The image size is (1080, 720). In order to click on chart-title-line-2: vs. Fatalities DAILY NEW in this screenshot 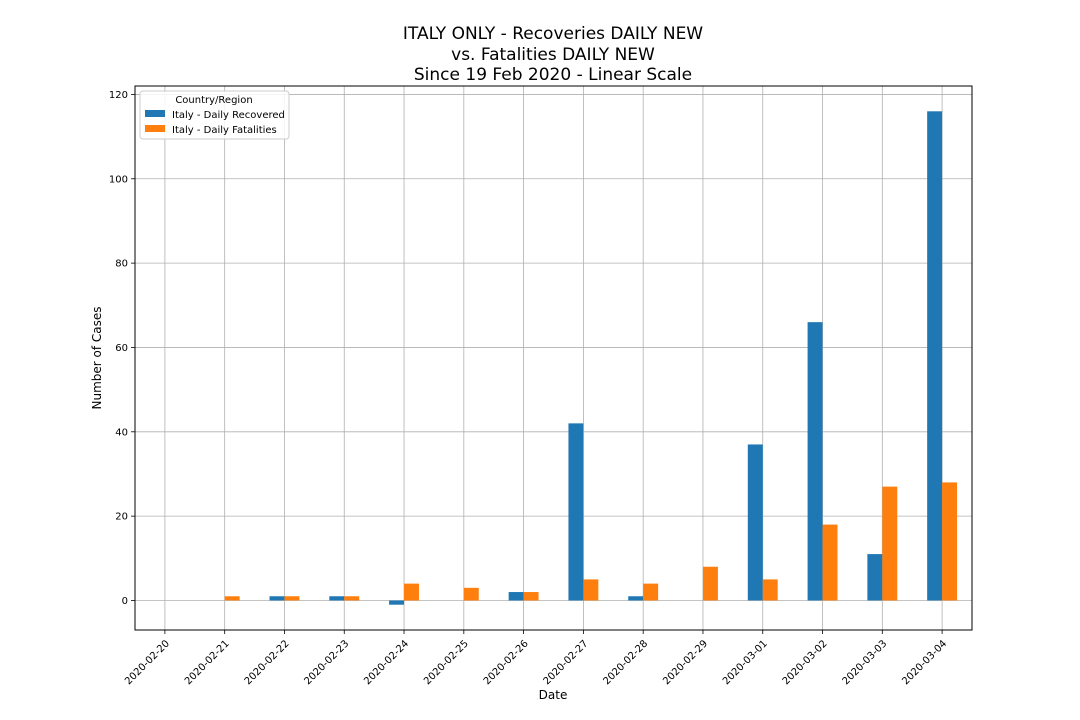, I will do `click(553, 55)`.